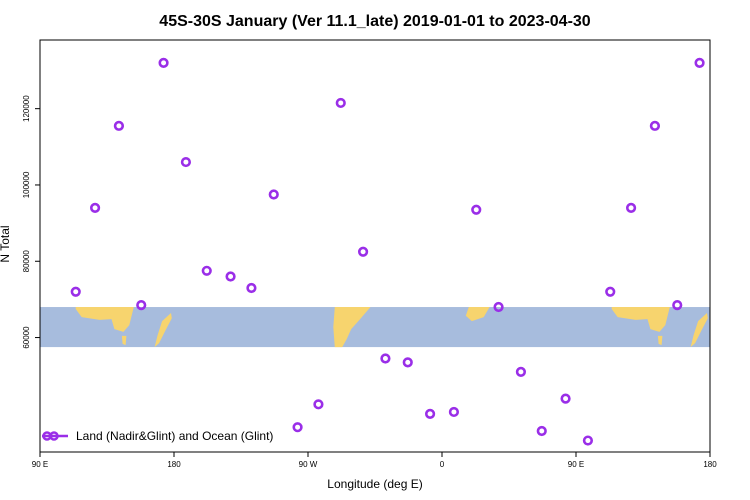  I want to click on legend: Land (Nadir&Glint) and Ocean (Glint), so click(157, 436).